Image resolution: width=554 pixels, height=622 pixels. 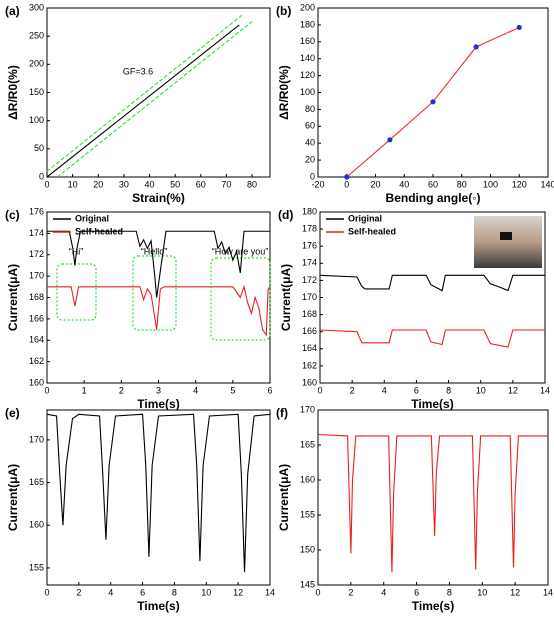 What do you see at coordinates (232, 390) in the screenshot?
I see `x-tick-label: 5` at bounding box center [232, 390].